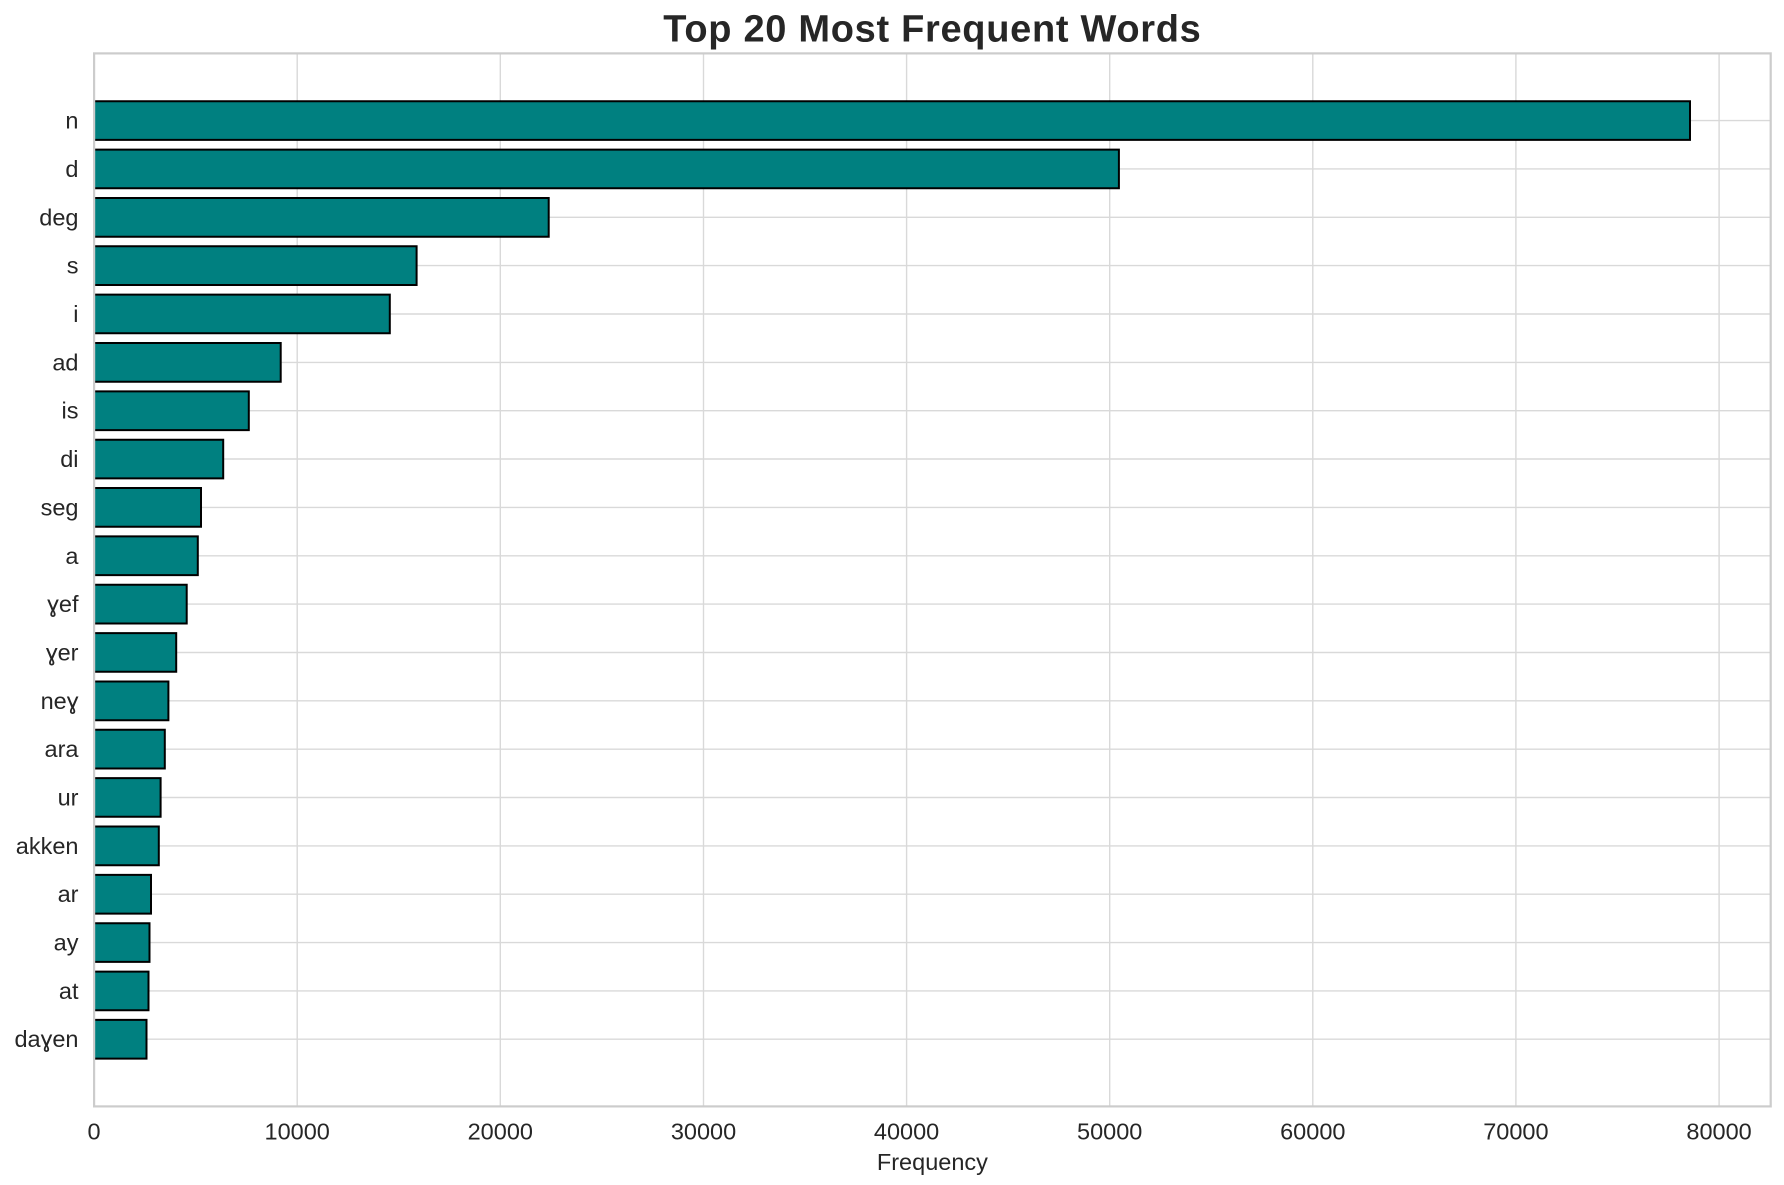 Image resolution: width=1784 pixels, height=1185 pixels. Describe the element at coordinates (1515, 1132) in the screenshot. I see `svg-text: 70000` at that location.